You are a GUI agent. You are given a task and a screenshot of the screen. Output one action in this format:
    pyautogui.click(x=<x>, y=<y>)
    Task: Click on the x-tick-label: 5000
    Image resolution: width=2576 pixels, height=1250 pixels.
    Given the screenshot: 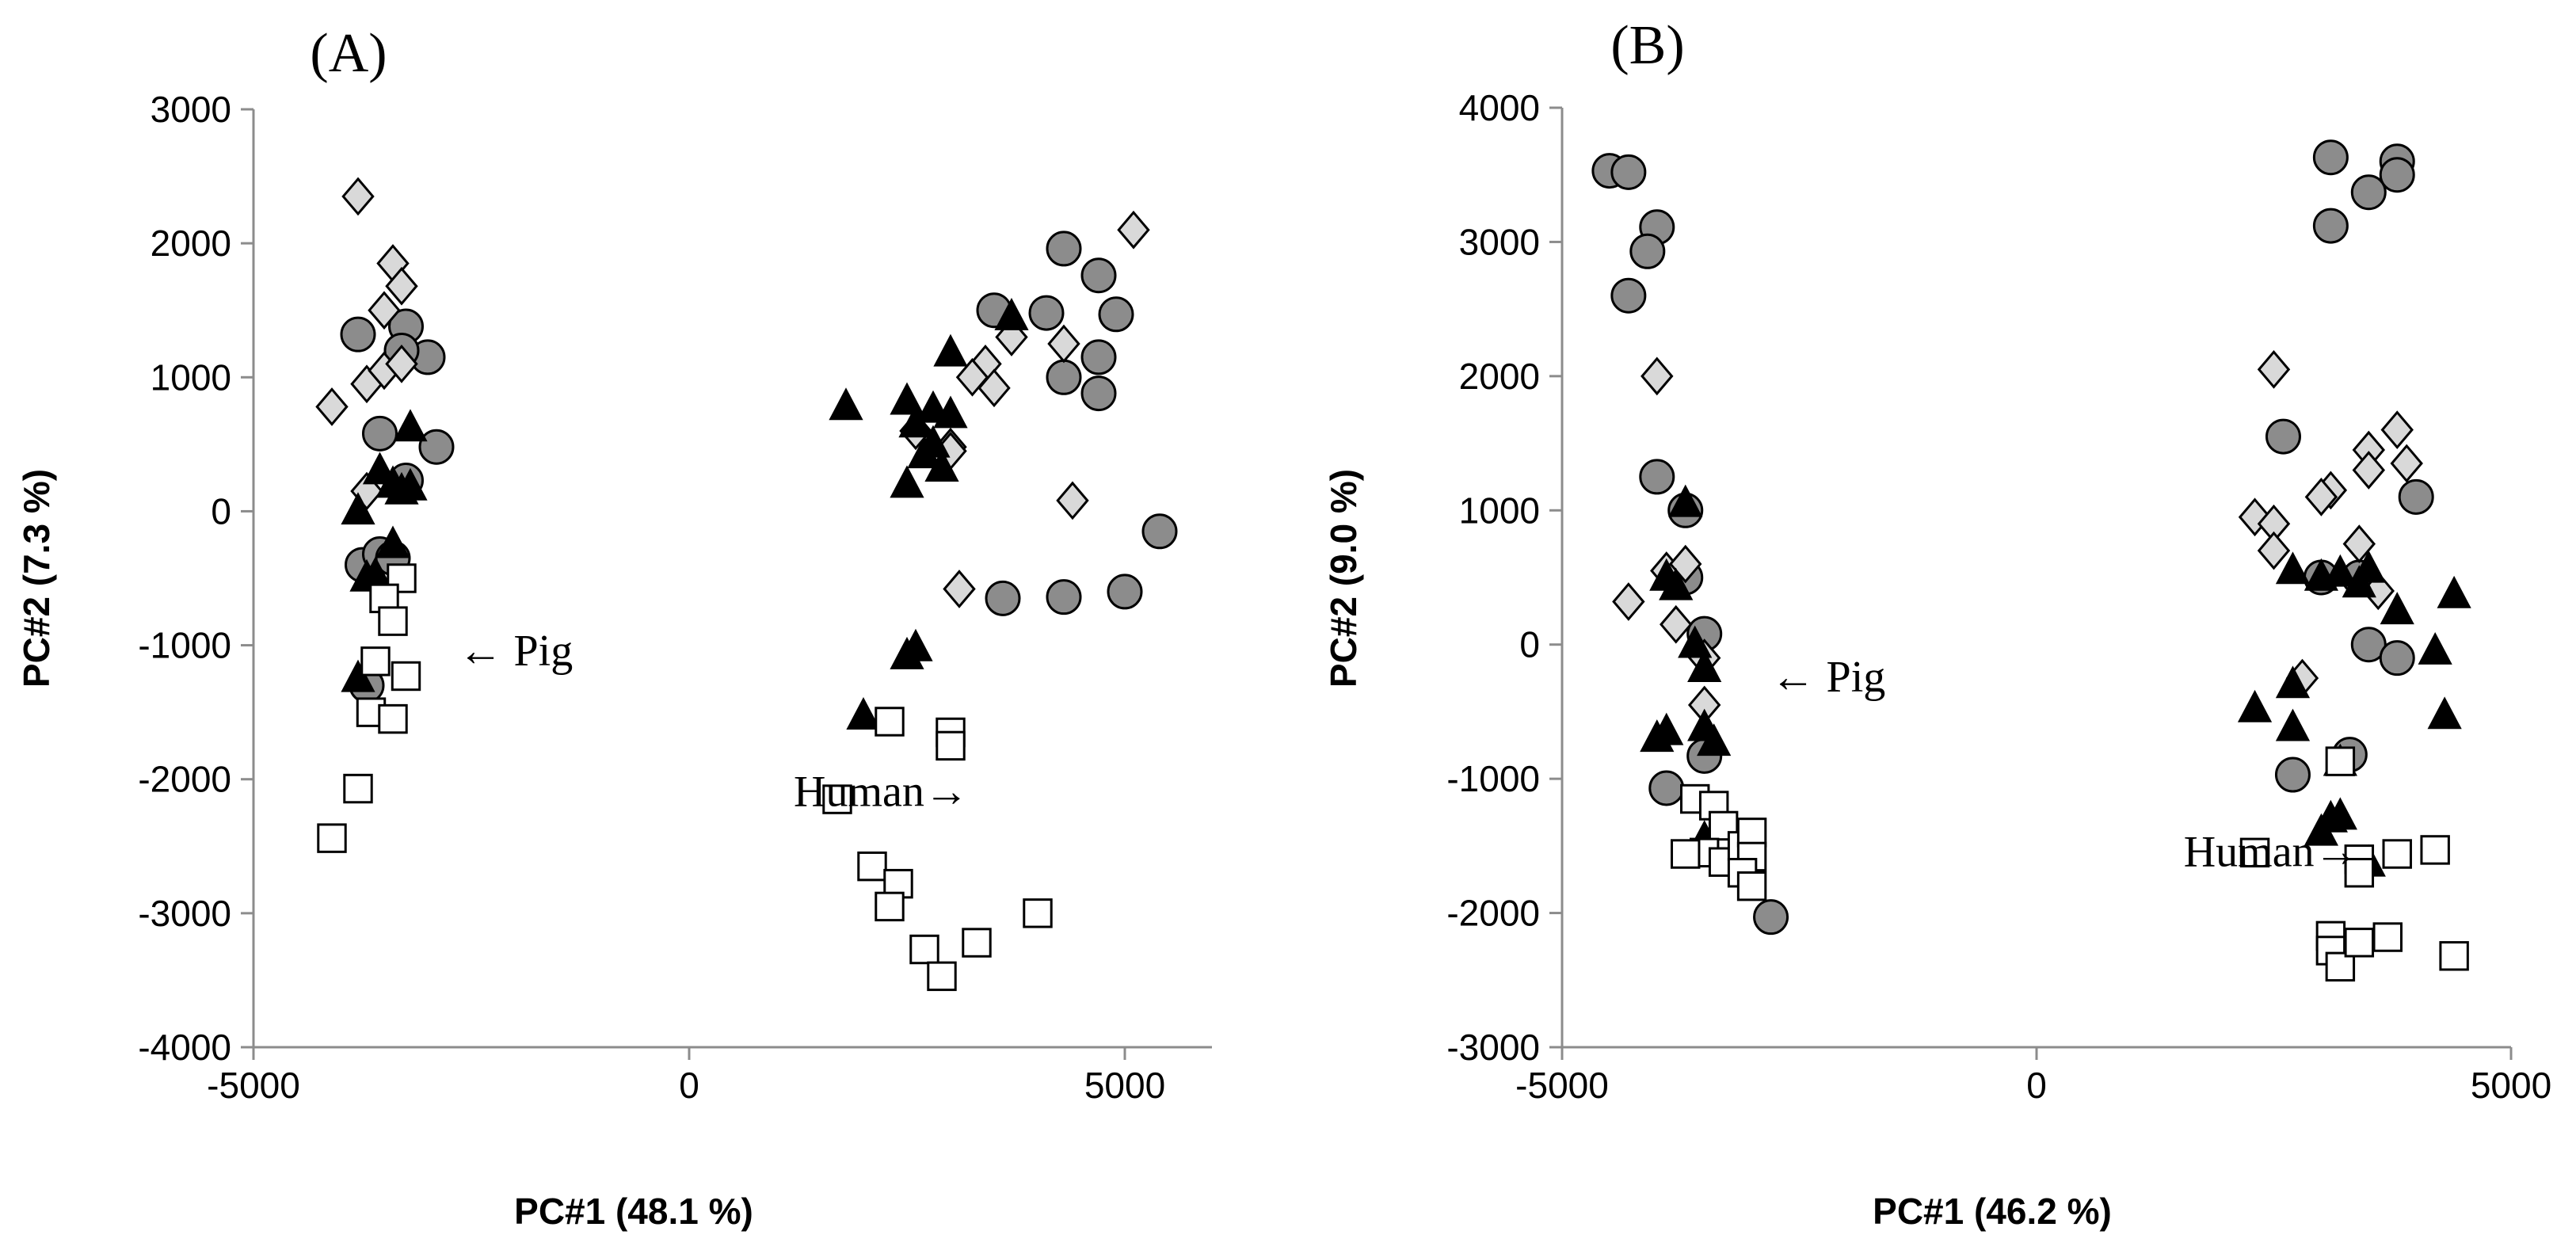 What is the action you would take?
    pyautogui.click(x=2511, y=1085)
    